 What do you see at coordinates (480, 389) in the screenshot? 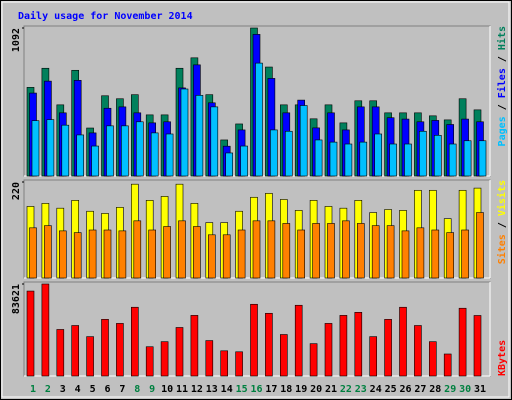
I see `x-tick-label: 31` at bounding box center [480, 389].